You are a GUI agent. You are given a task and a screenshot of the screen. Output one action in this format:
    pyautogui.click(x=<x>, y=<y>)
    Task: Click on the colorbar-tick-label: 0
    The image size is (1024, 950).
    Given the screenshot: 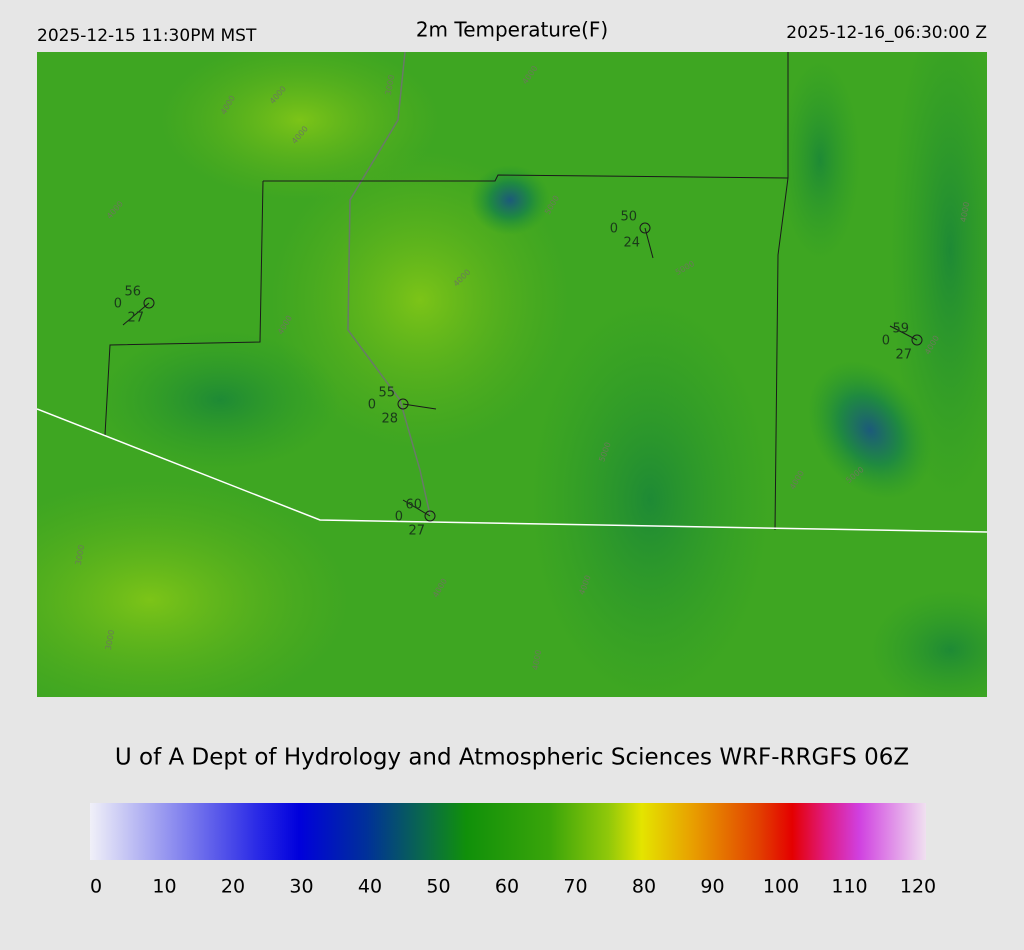 What is the action you would take?
    pyautogui.click(x=96, y=887)
    